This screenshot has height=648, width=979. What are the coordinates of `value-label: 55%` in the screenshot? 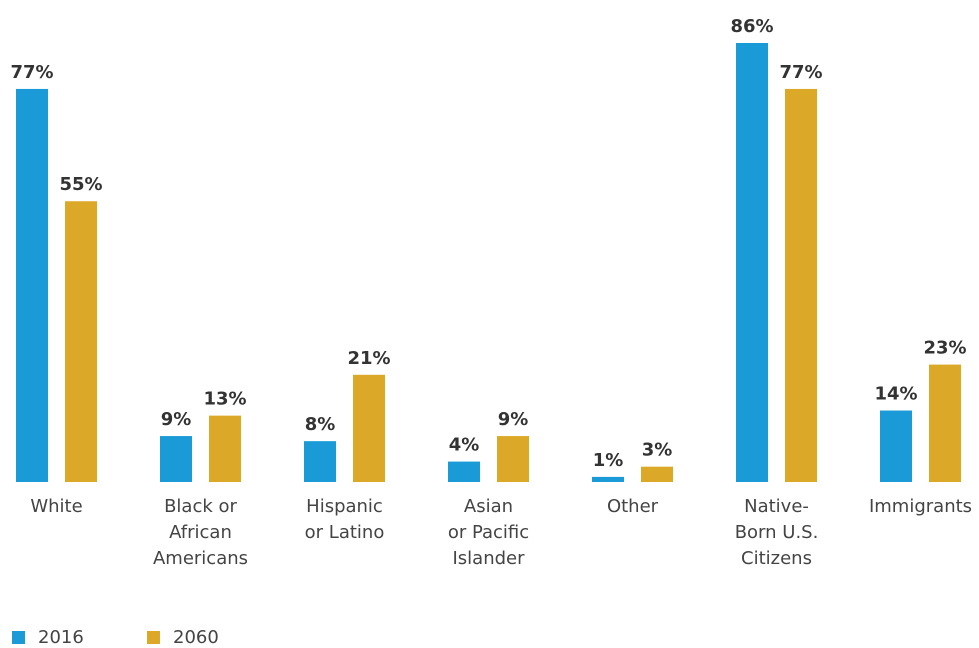 It's located at (80, 184).